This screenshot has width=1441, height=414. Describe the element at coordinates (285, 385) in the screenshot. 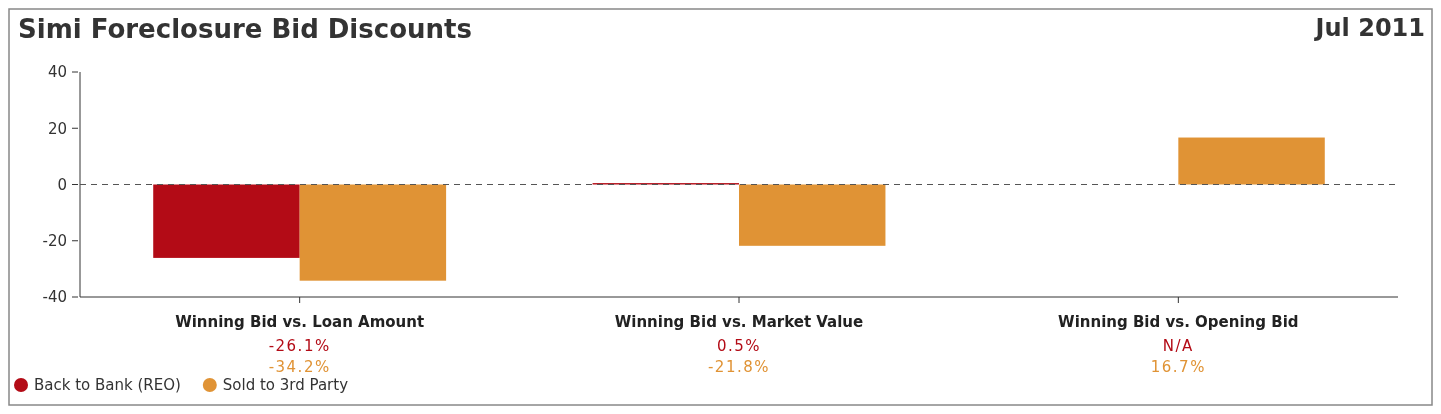

I see `legend-label: Sold to 3rd Party` at that location.